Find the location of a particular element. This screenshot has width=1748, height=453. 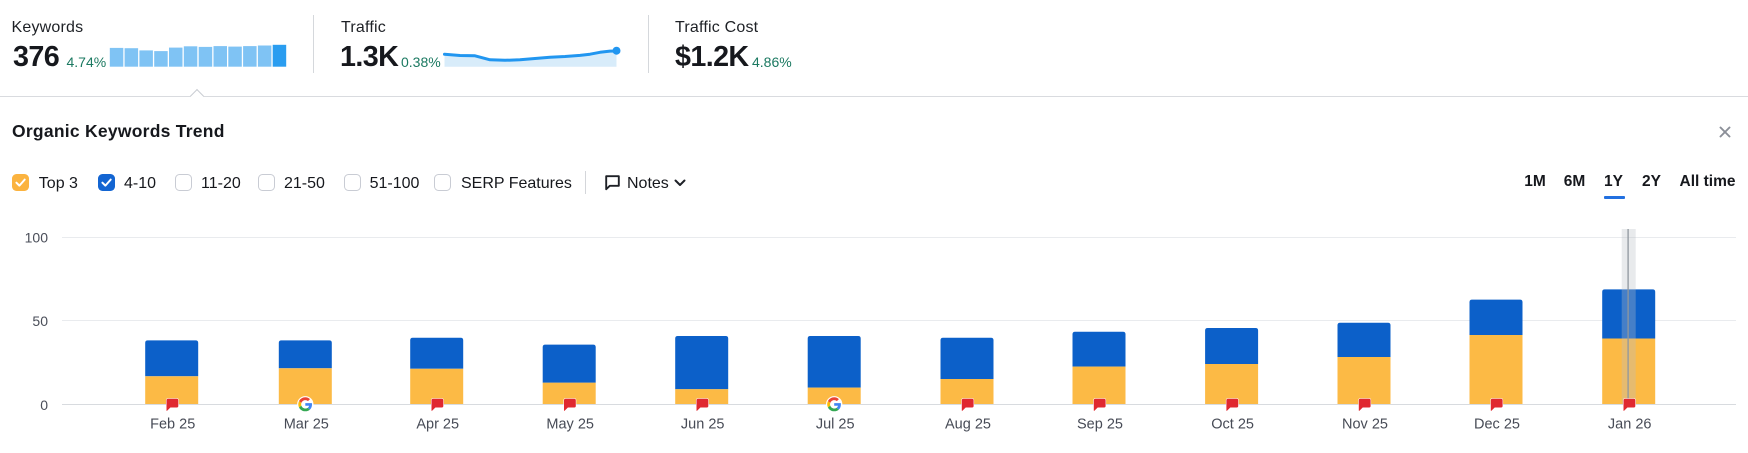

svg-text: Oct 25 is located at coordinates (1232, 425).